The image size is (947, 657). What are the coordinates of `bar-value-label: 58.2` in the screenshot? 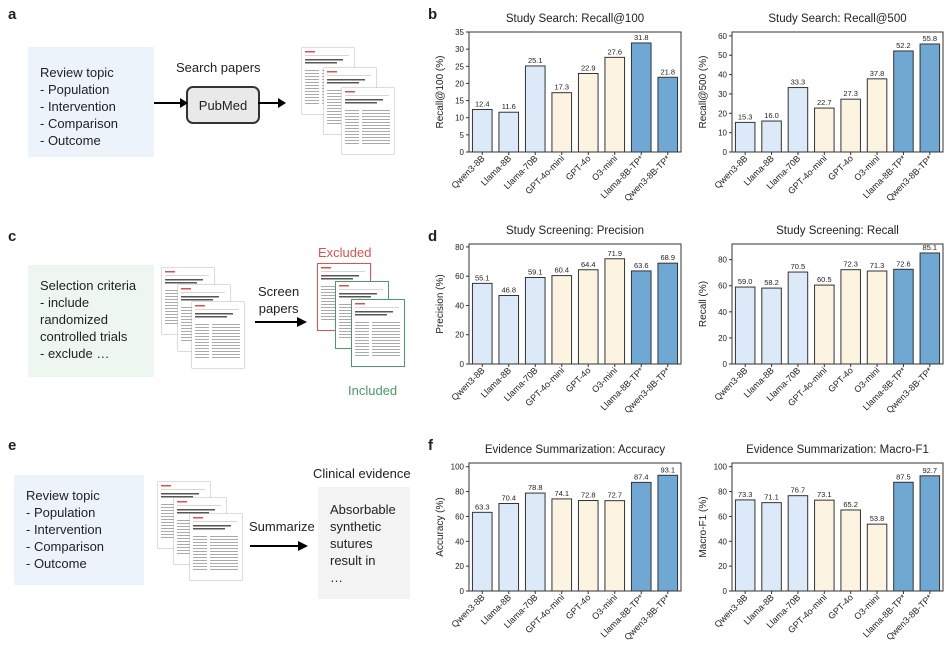 It's located at (771, 282).